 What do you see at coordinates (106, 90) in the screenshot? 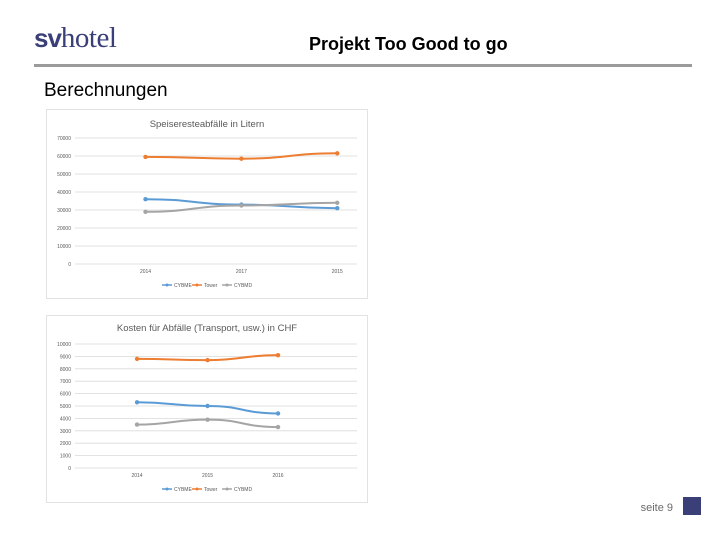
I see `section-heading: Berechnungen` at bounding box center [106, 90].